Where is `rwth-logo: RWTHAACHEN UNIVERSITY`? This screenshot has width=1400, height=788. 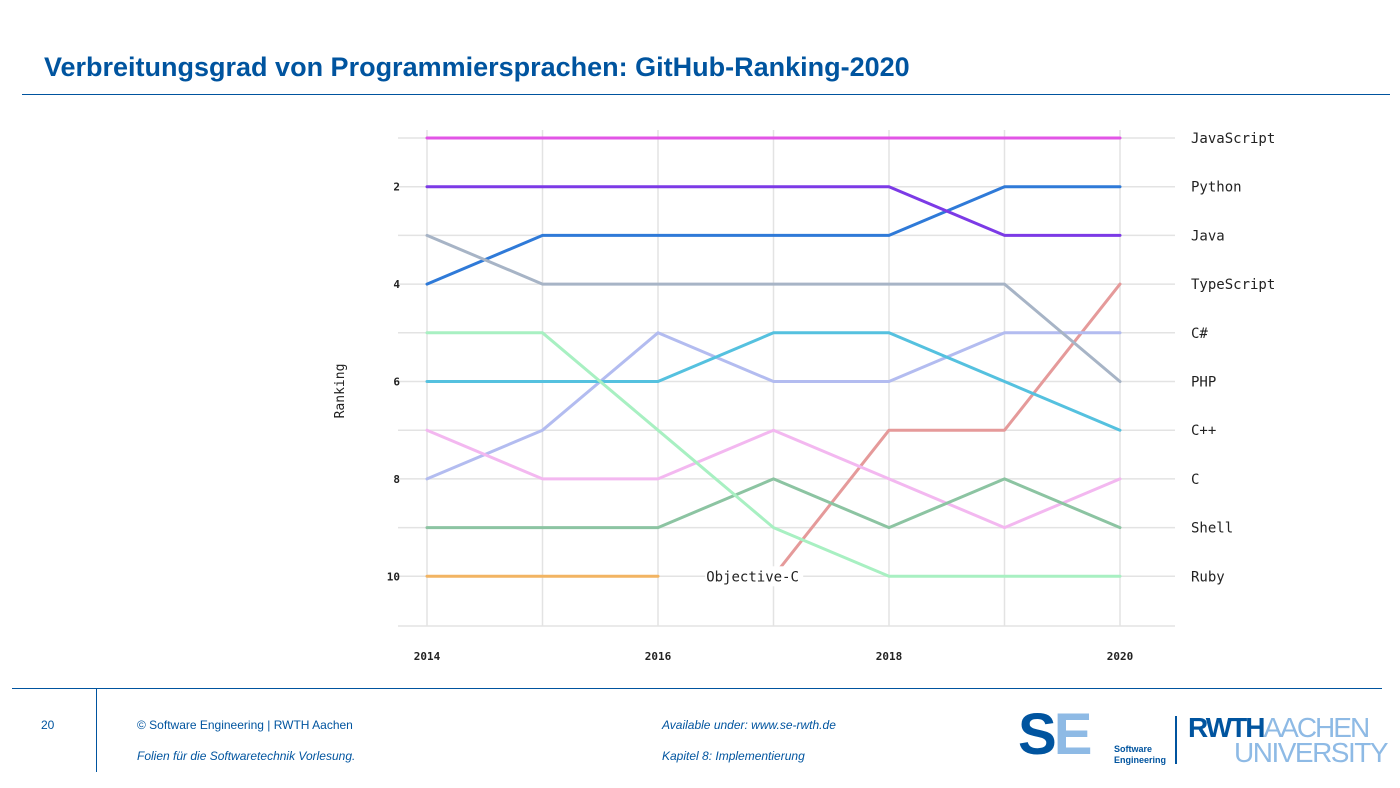
rwth-logo: RWTHAACHEN UNIVERSITY is located at coordinates (1288, 740).